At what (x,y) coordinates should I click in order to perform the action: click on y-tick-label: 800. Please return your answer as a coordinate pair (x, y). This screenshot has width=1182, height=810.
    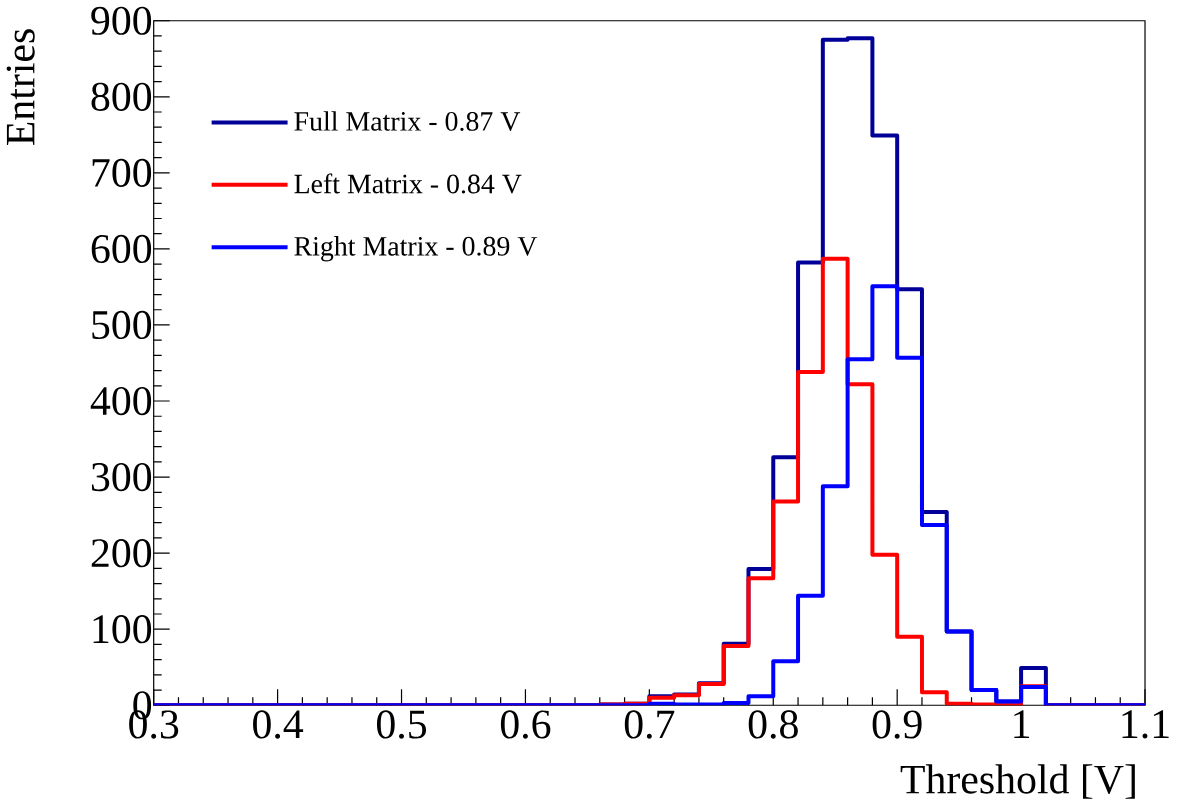
    Looking at the image, I should click on (121, 96).